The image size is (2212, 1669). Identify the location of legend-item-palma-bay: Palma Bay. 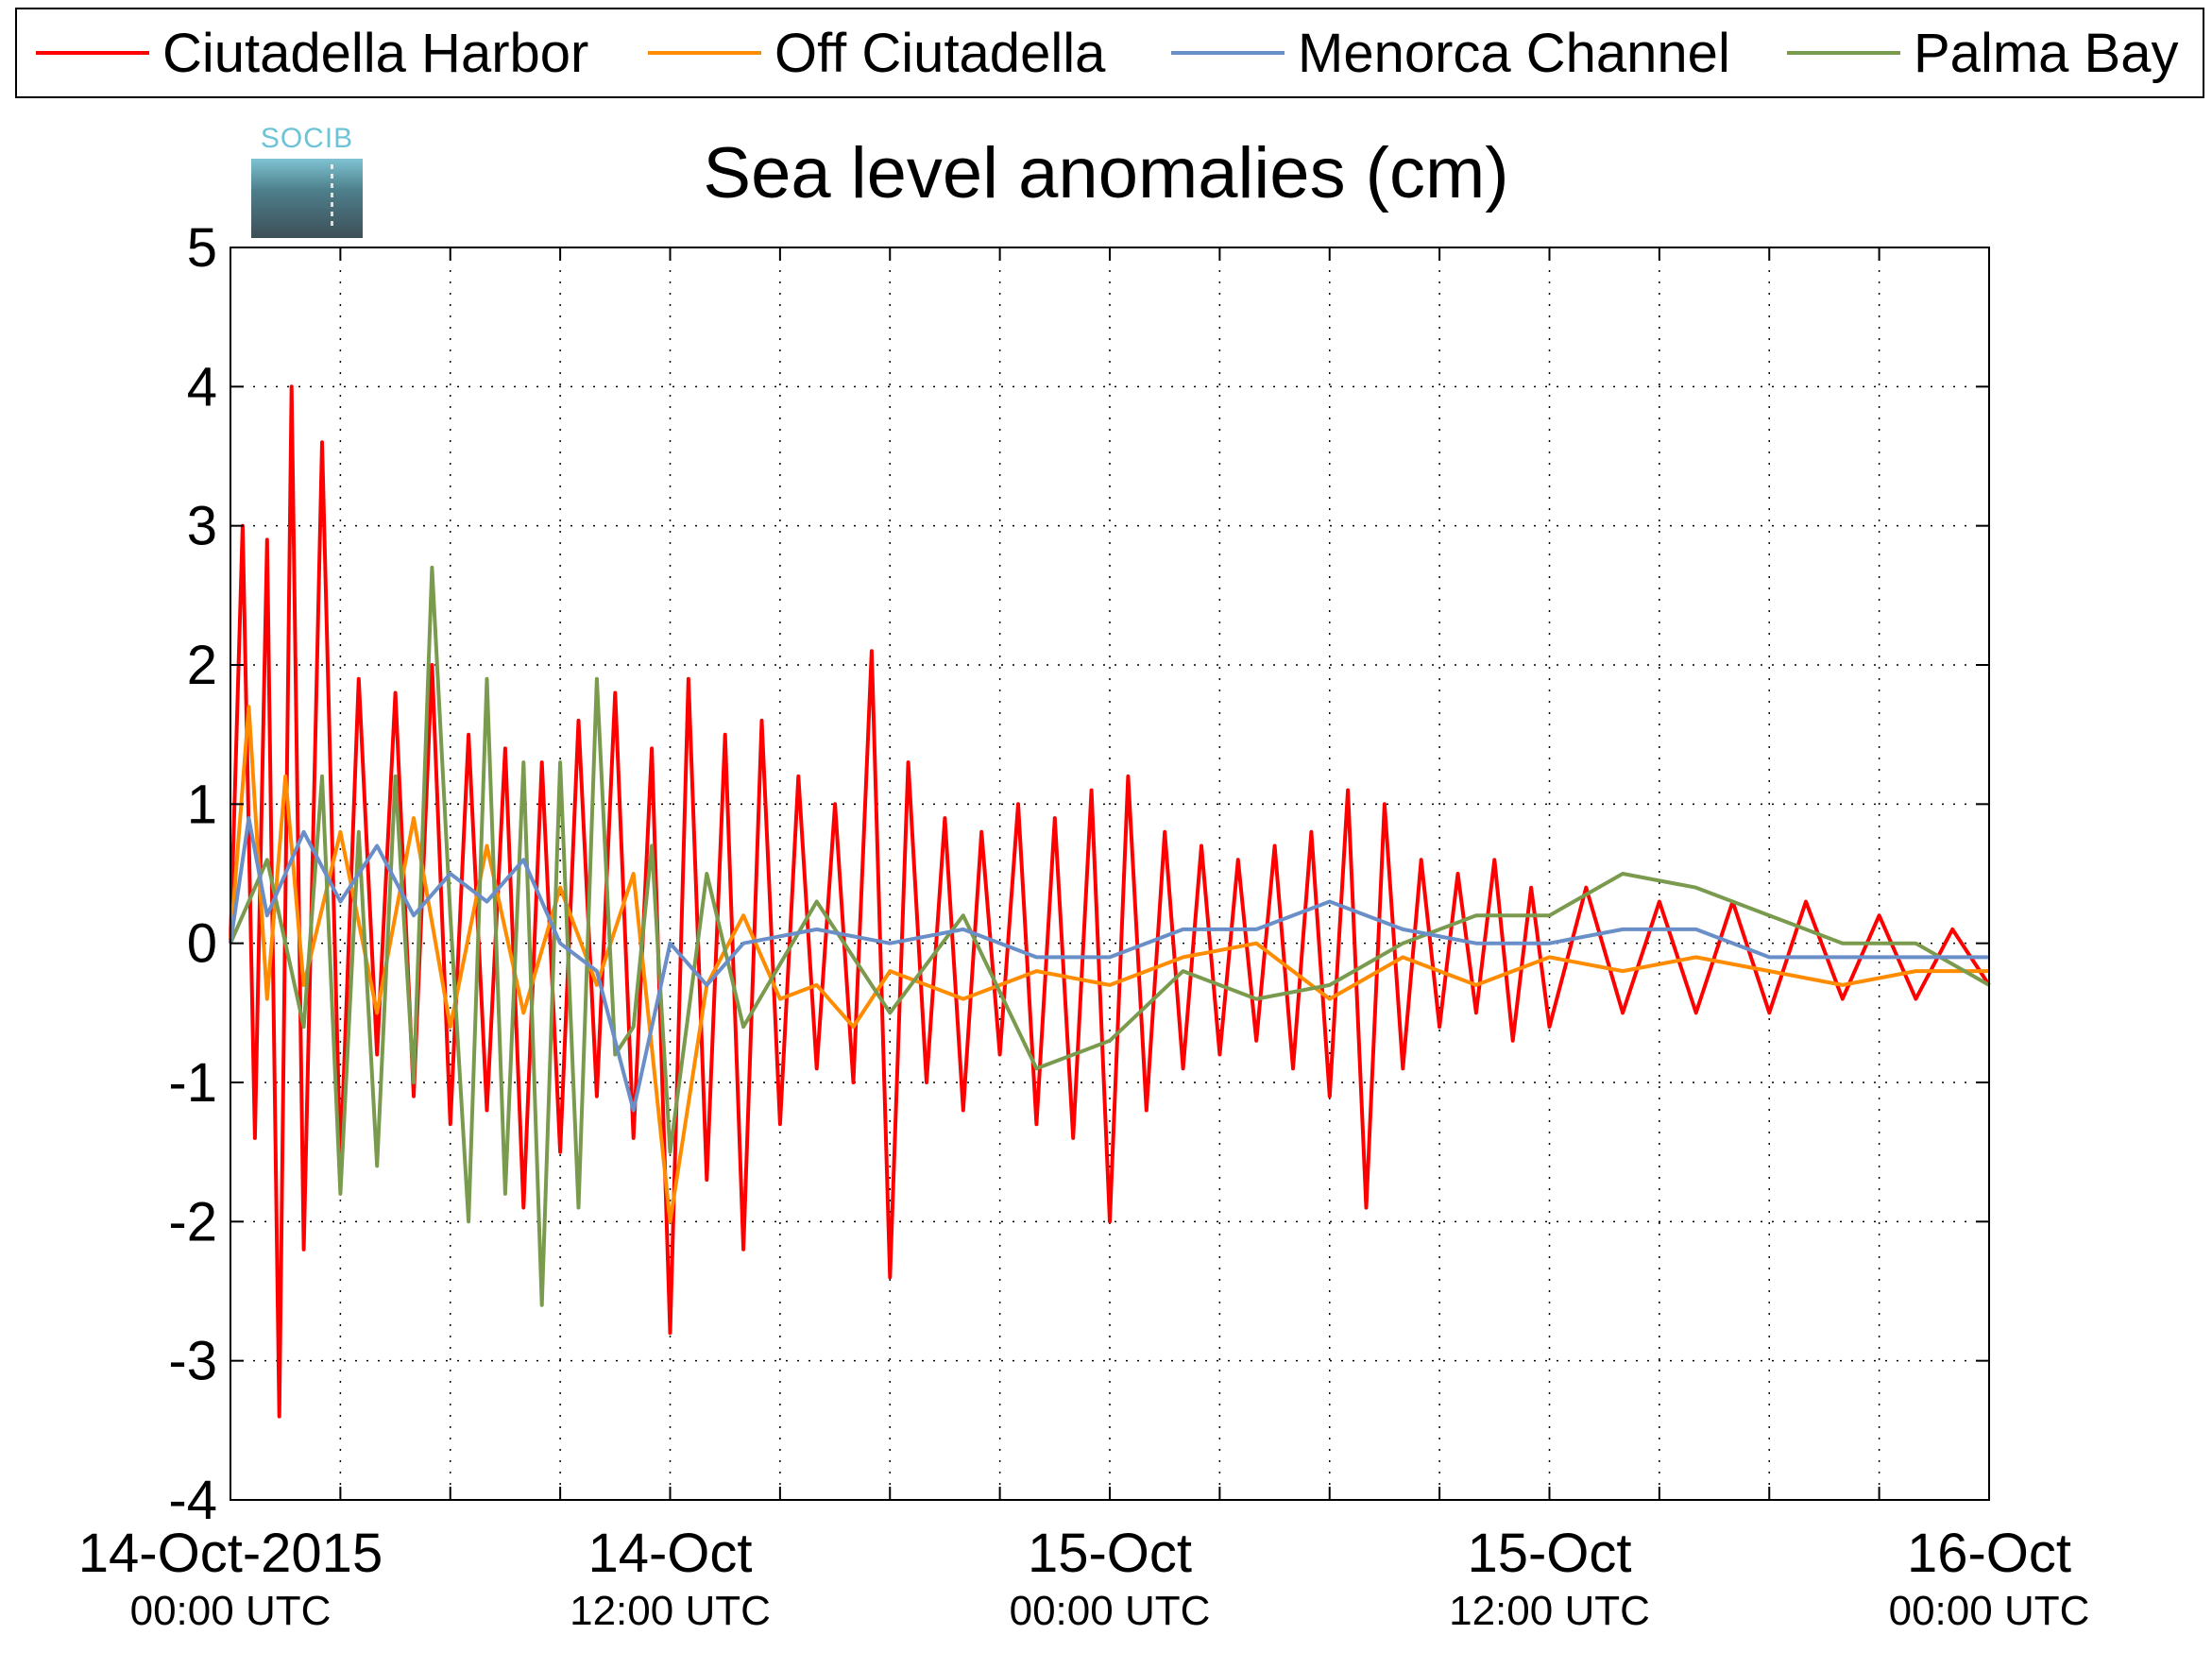
(1982, 53).